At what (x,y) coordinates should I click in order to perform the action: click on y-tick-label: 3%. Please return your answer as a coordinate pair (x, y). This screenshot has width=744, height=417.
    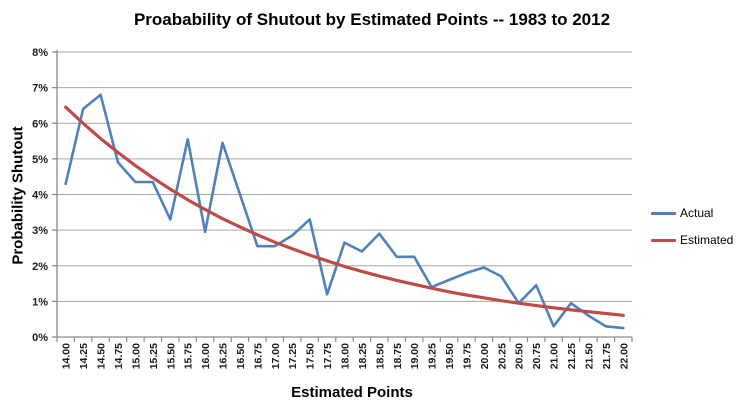
    Looking at the image, I should click on (40, 231).